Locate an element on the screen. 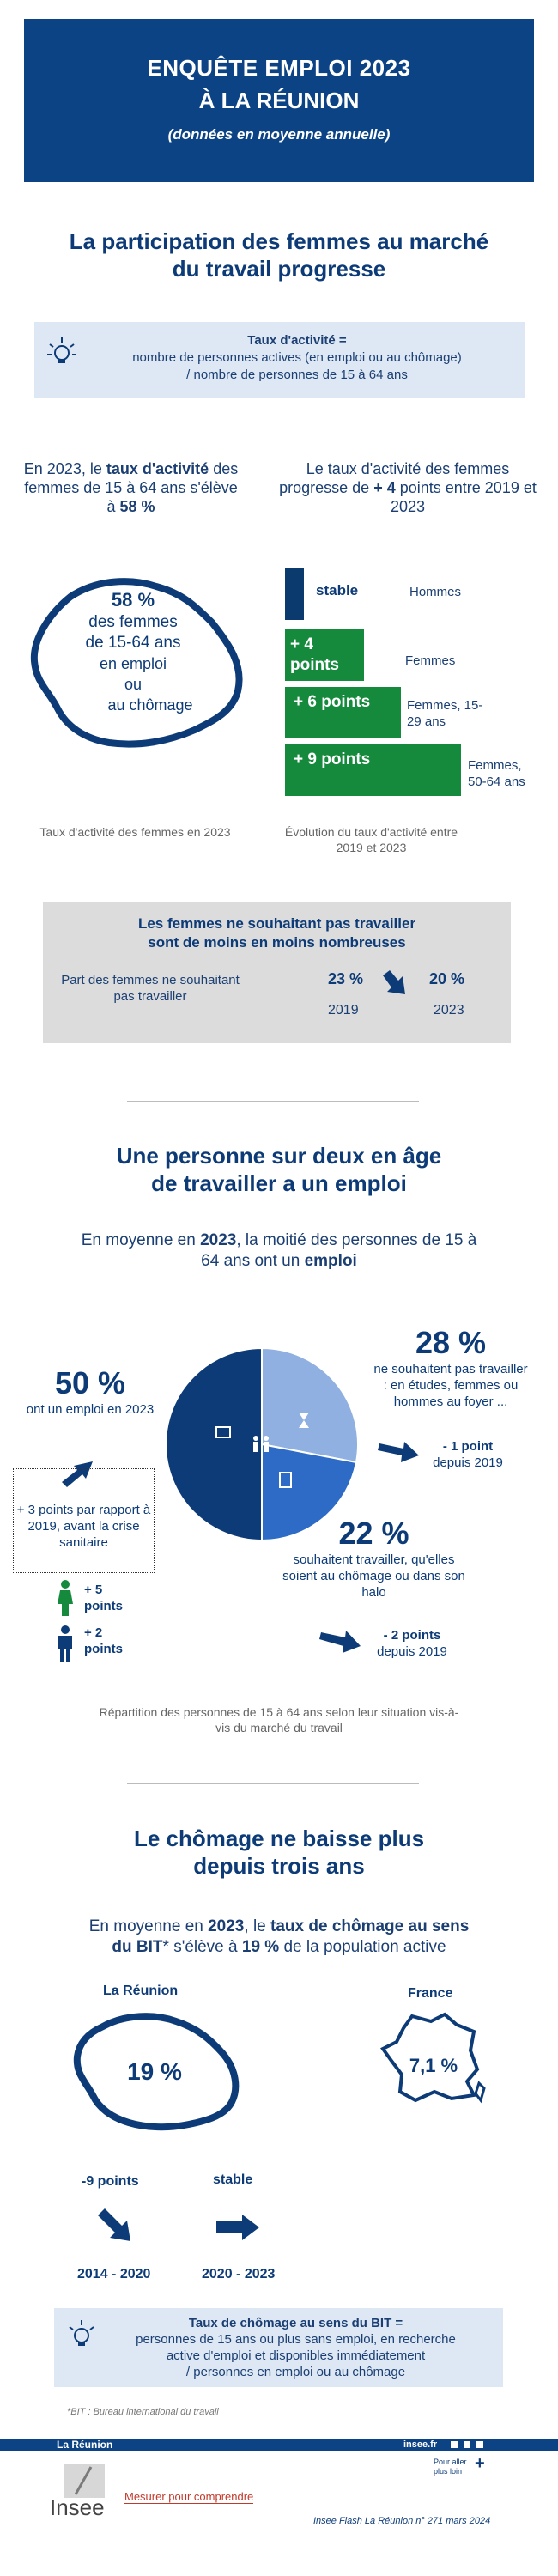  footer-region: La Réunion is located at coordinates (85, 2445).